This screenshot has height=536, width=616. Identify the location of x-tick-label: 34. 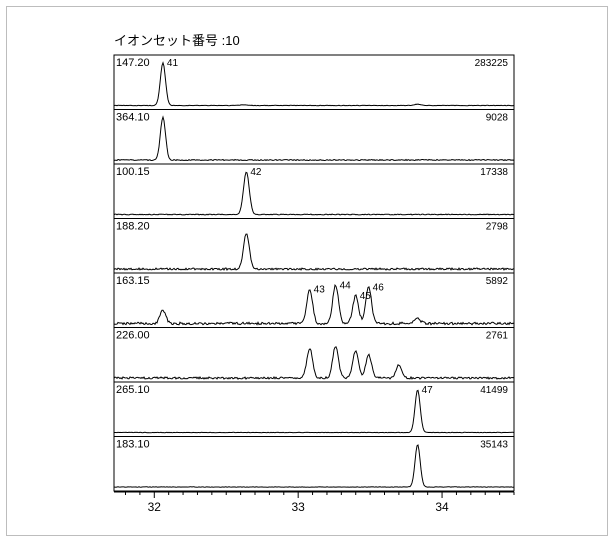
(442, 507).